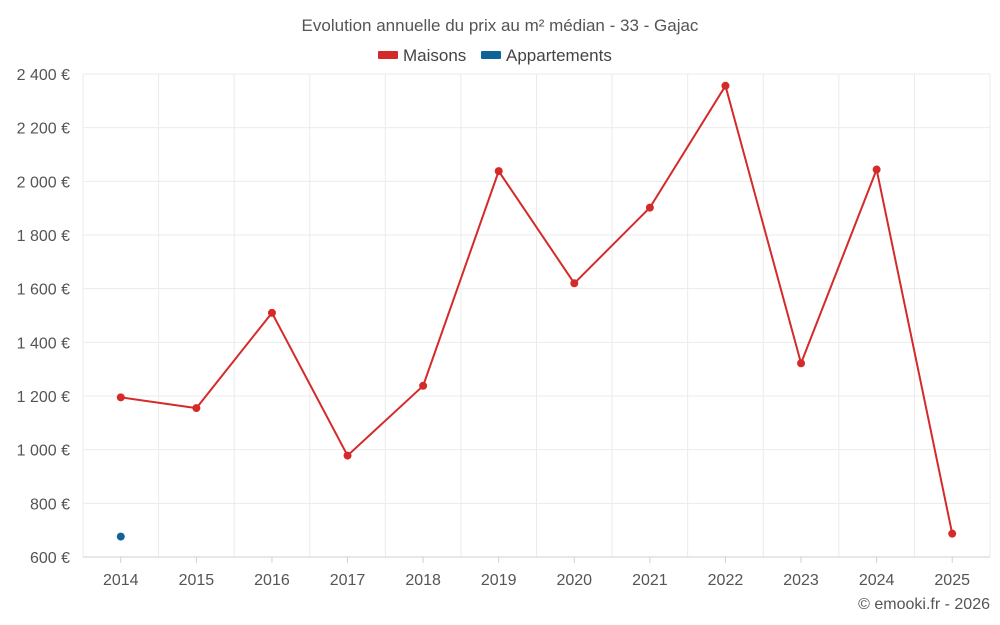  What do you see at coordinates (650, 580) in the screenshot?
I see `x-tick-label: 2021` at bounding box center [650, 580].